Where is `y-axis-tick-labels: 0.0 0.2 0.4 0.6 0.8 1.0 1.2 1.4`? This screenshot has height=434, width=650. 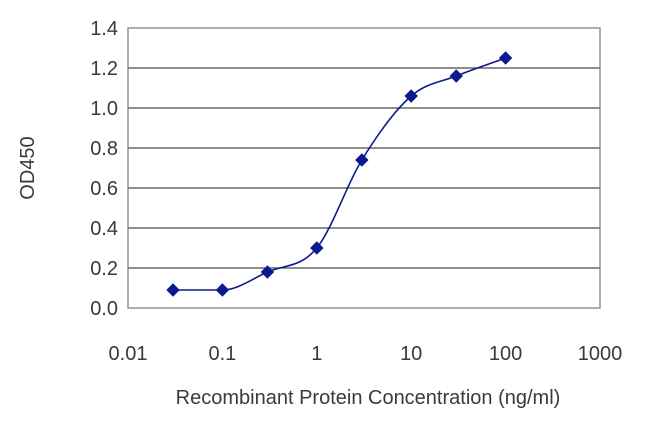
y-axis-tick-labels: 0.0 0.2 0.4 0.6 0.8 1.0 1.2 1.4 is located at coordinates (104, 169).